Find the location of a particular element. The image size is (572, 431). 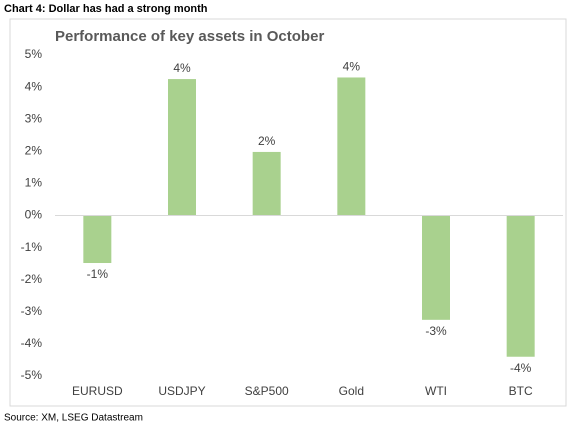

source: Source: XM, LSEG Datastream is located at coordinates (73, 418).